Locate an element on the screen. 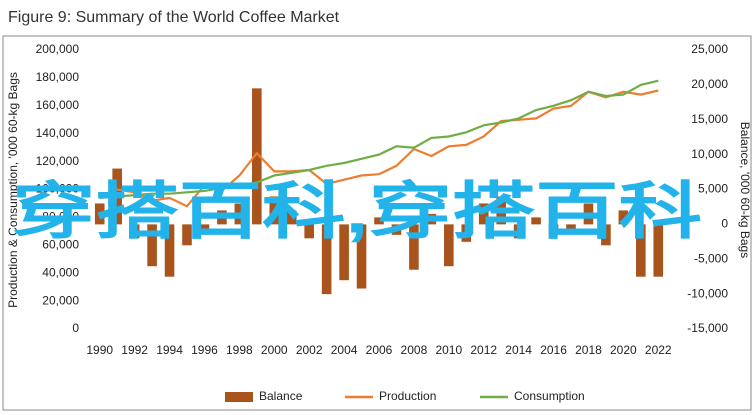  y2-tick-label: -5,000 is located at coordinates (711, 258).